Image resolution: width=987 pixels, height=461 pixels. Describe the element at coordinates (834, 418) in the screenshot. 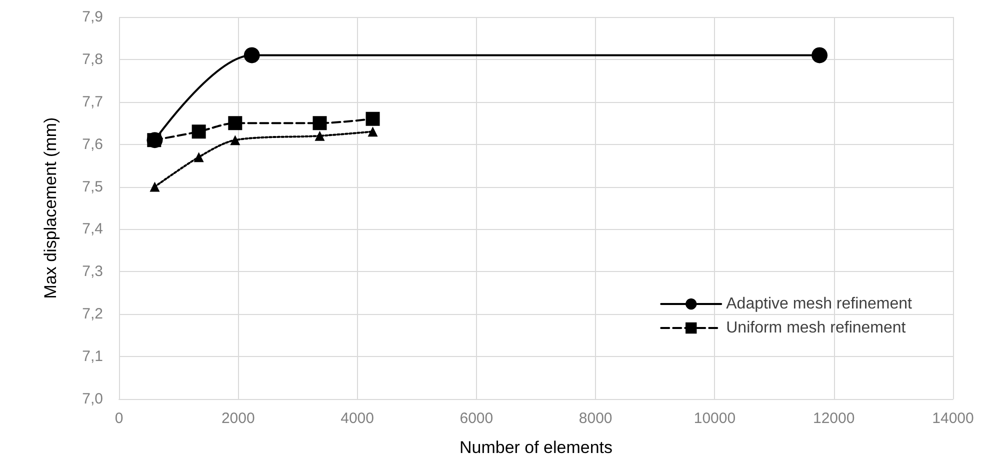

I see `x-tick-label: 12000` at that location.